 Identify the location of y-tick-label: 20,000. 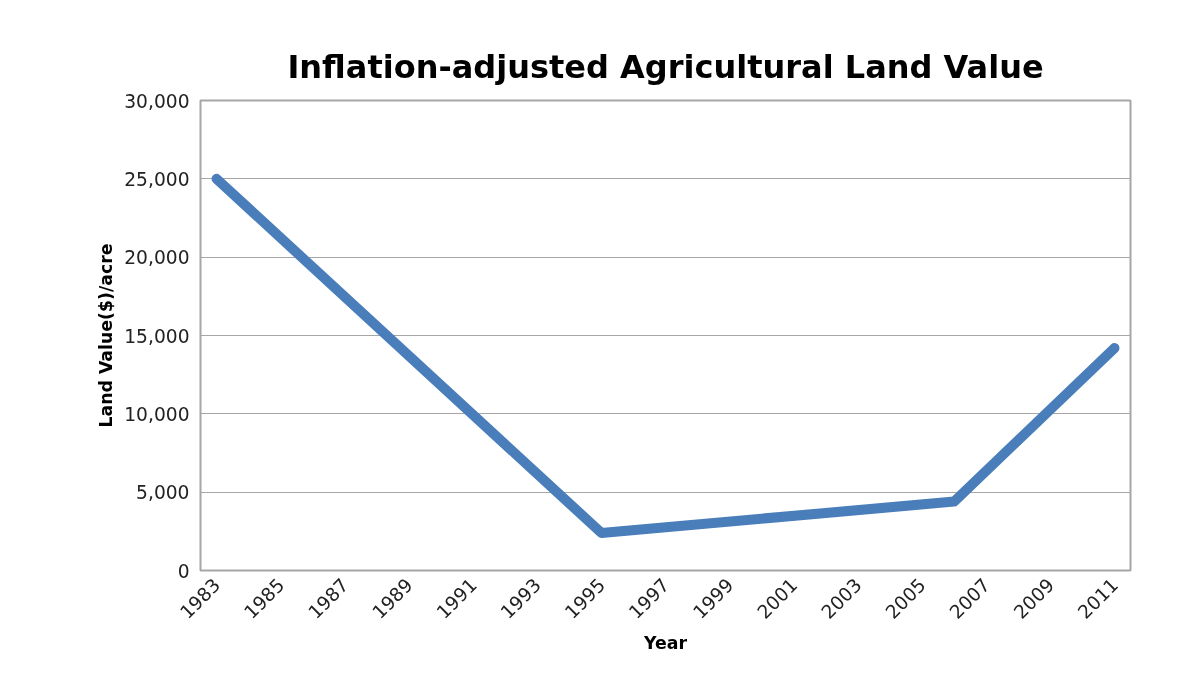
(157, 258).